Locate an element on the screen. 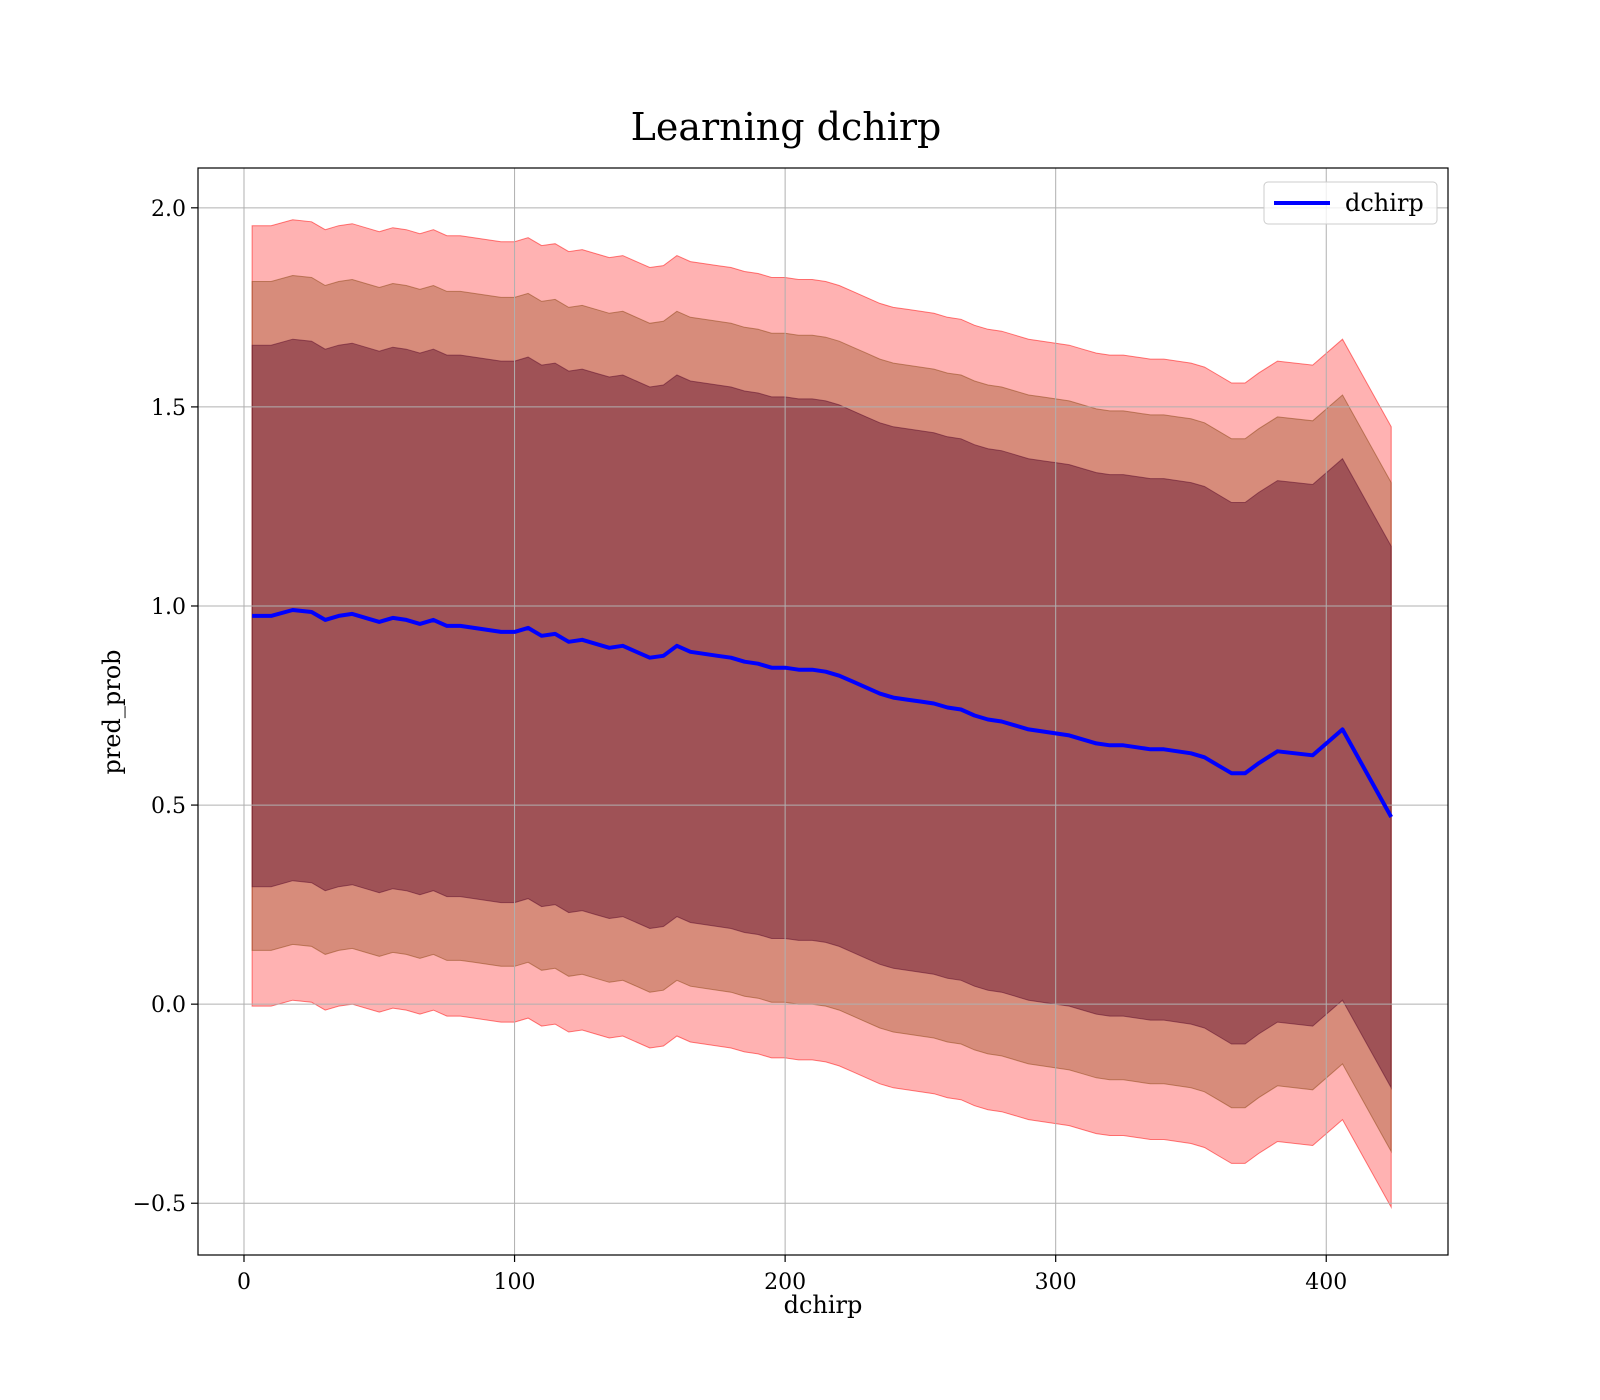 The height and width of the screenshot is (1400, 1600). y-axis-ticks: −0.5 0.0 0.5 1.0 1.5 2.0 is located at coordinates (165, 707).